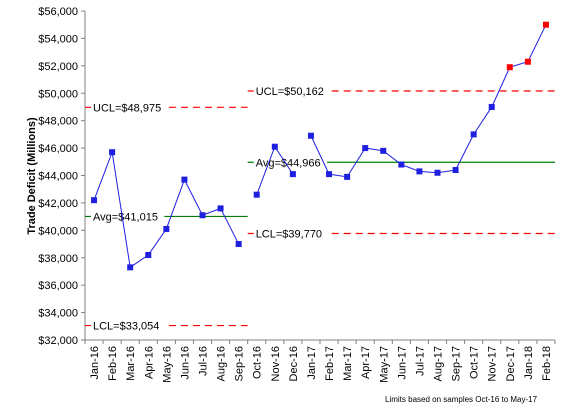  Describe the element at coordinates (240, 363) in the screenshot. I see `x-tick-label: Sep-16` at that location.